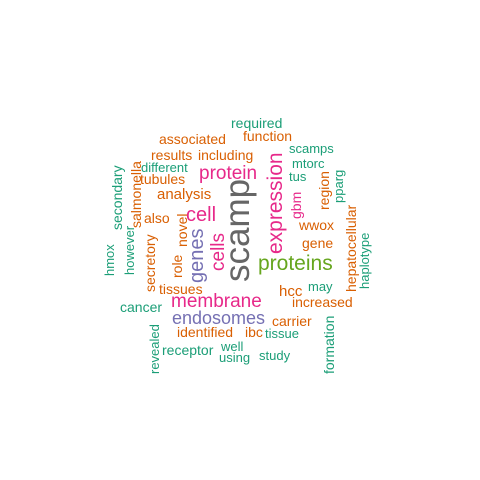  Describe the element at coordinates (296, 205) in the screenshot. I see `word-gbm: gbm` at that location.